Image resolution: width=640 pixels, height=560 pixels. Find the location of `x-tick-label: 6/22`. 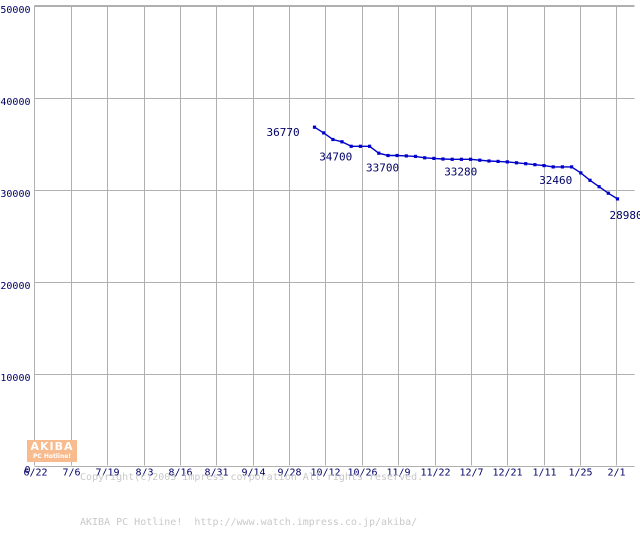

x-tick-label: 6/22 is located at coordinates (35, 473).